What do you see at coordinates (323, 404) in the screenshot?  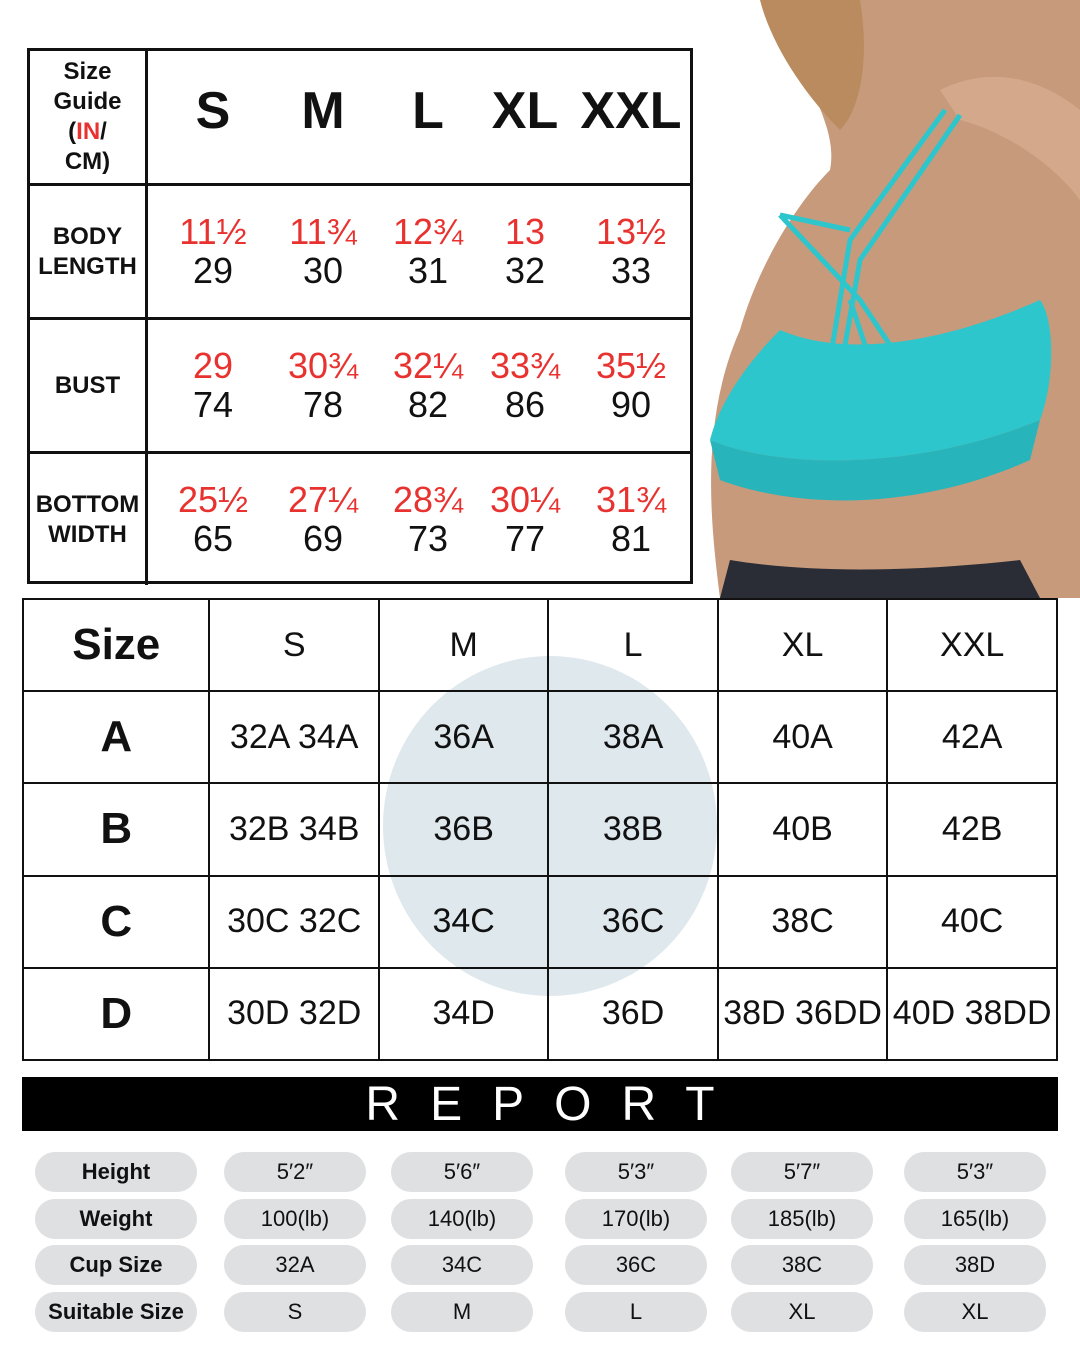 I see `cm-value: 78` at bounding box center [323, 404].